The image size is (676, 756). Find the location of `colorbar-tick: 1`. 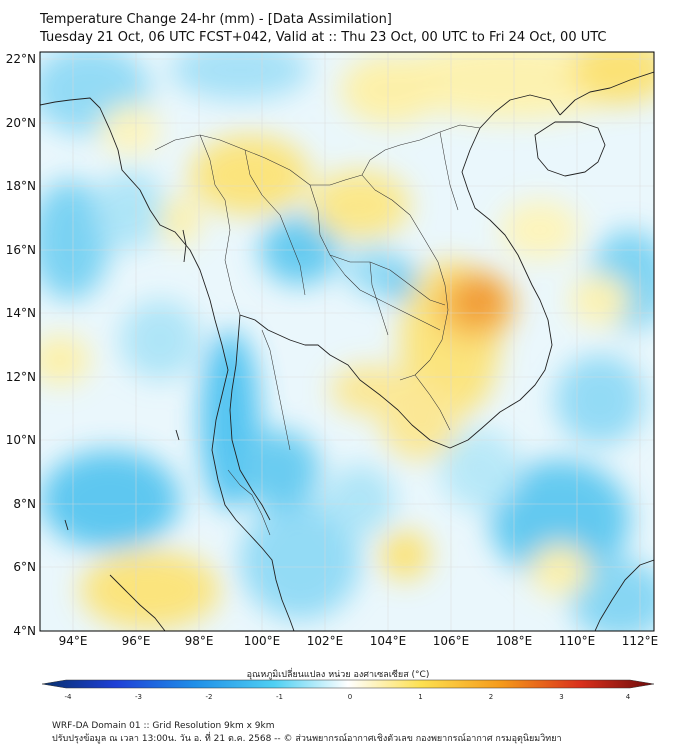

colorbar-tick: 1 is located at coordinates (420, 696).